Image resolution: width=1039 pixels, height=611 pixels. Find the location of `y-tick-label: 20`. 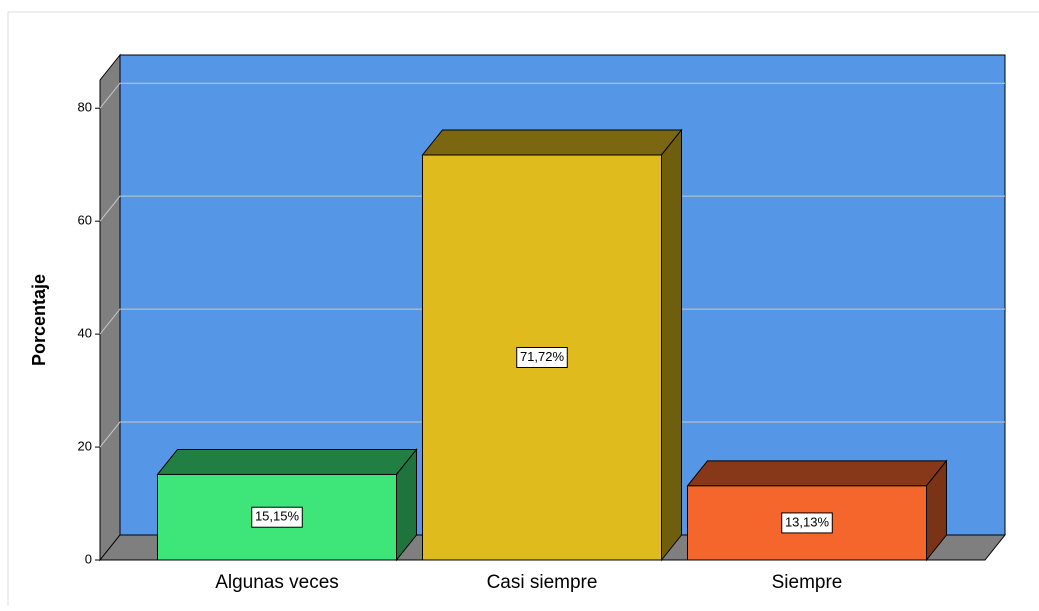

y-tick-label: 20 is located at coordinates (85, 445).